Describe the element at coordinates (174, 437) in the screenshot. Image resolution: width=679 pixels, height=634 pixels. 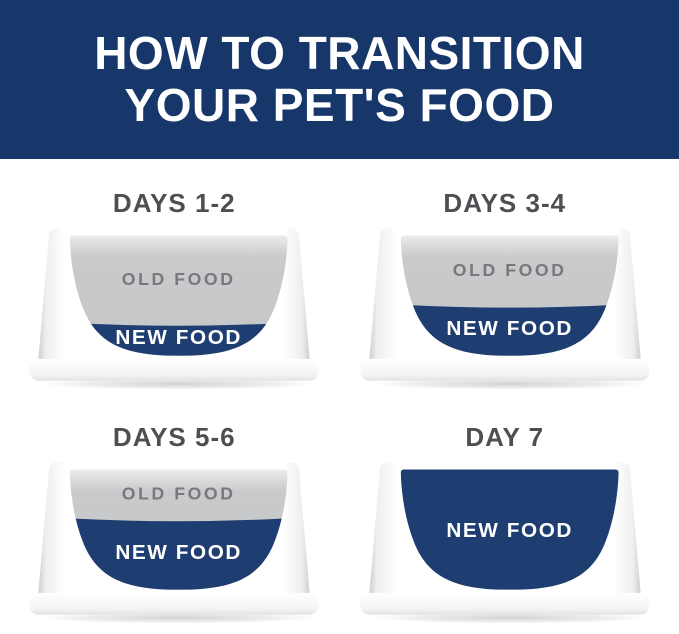
I see `stage-day-label: DAYS 5-6` at that location.